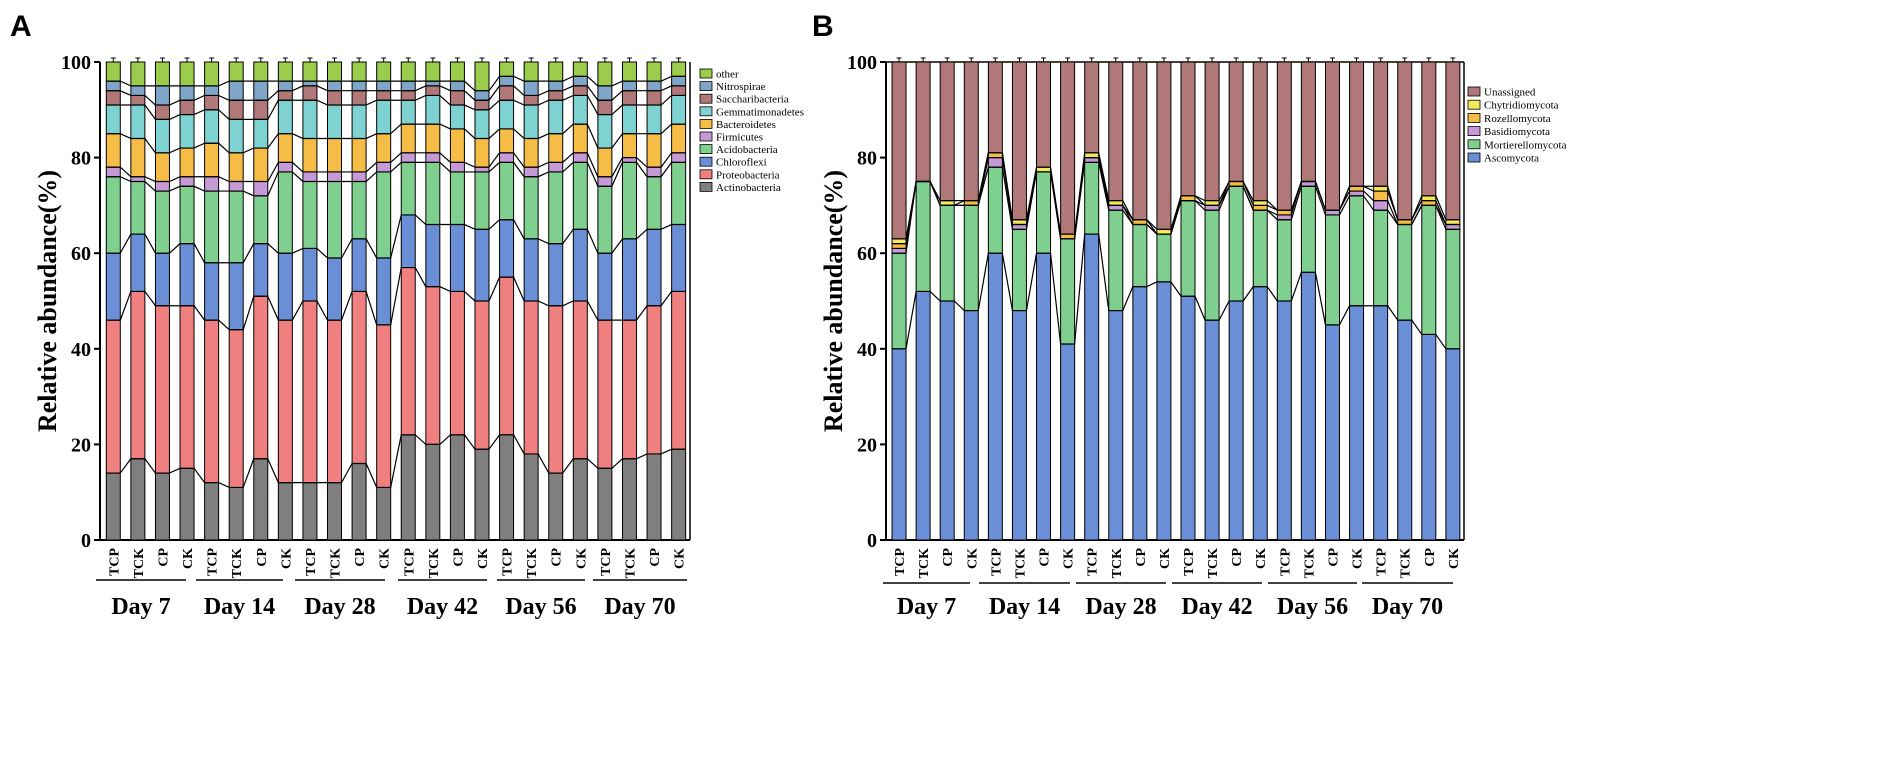  I want to click on y-axis-label: Relative abundance(%), so click(47, 301).